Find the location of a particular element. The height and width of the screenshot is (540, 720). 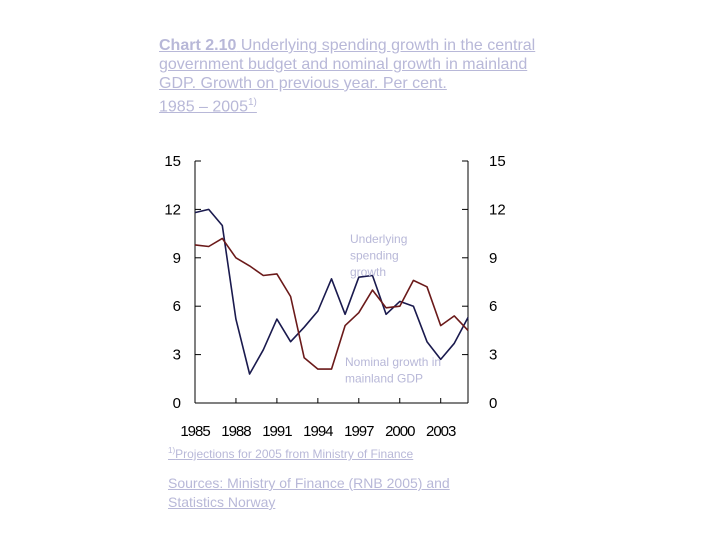

y-tick-label-right: 9 is located at coordinates (493, 258).